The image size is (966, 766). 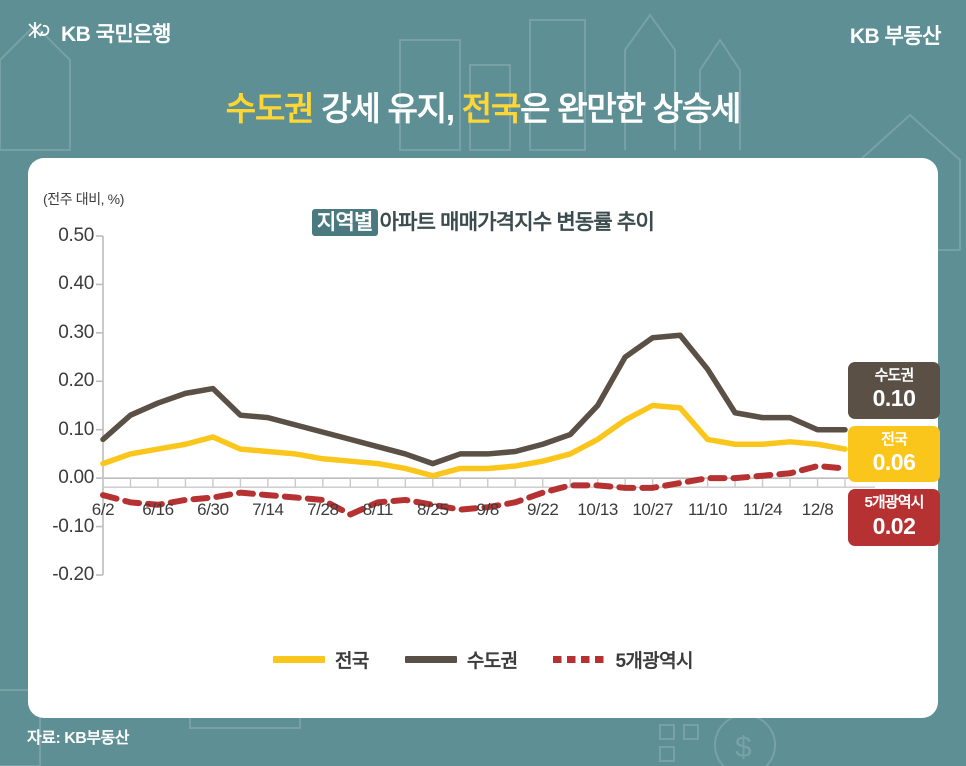 I want to click on headline-text-2: 은 완만한 상승세, so click(x=630, y=108).